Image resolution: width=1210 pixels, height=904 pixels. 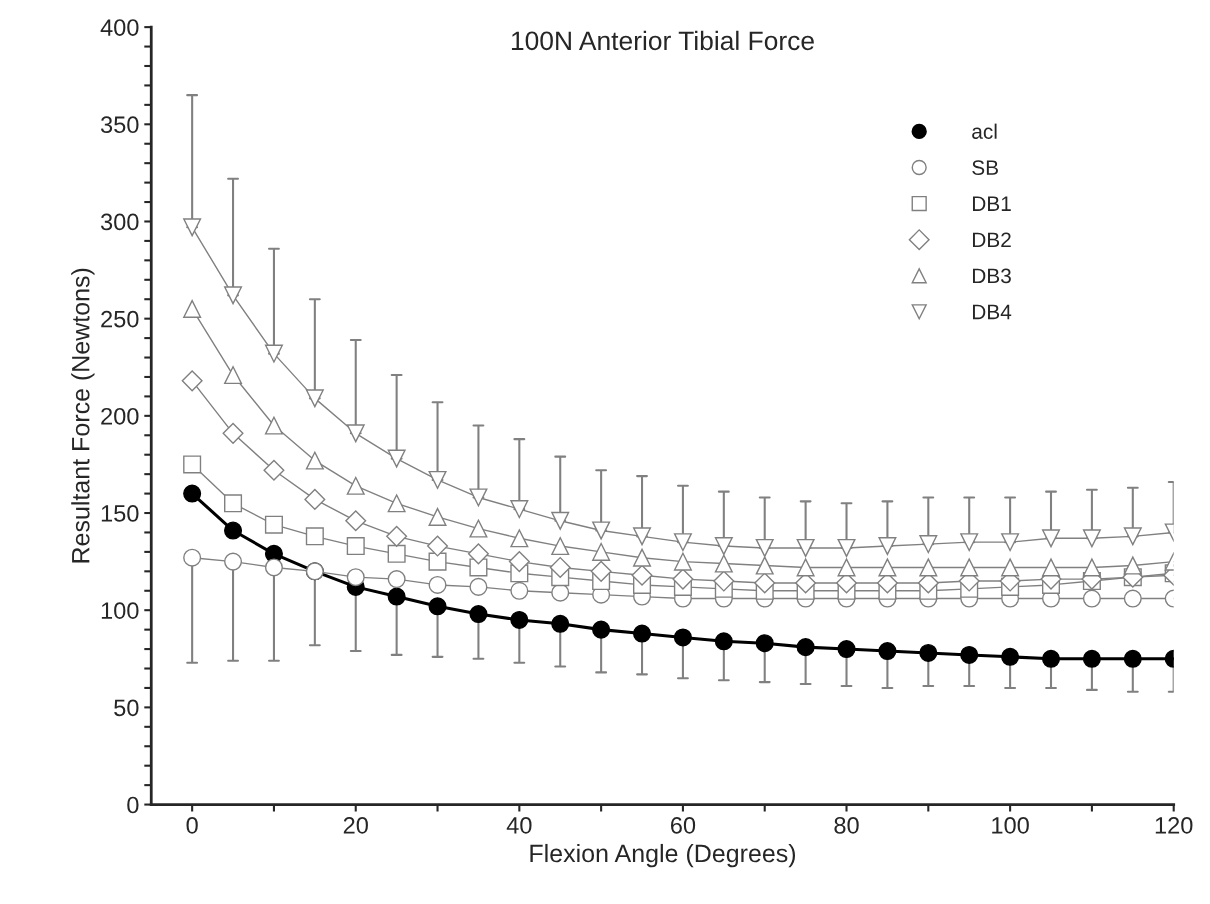 What do you see at coordinates (991, 276) in the screenshot?
I see `legend-label: DB3` at bounding box center [991, 276].